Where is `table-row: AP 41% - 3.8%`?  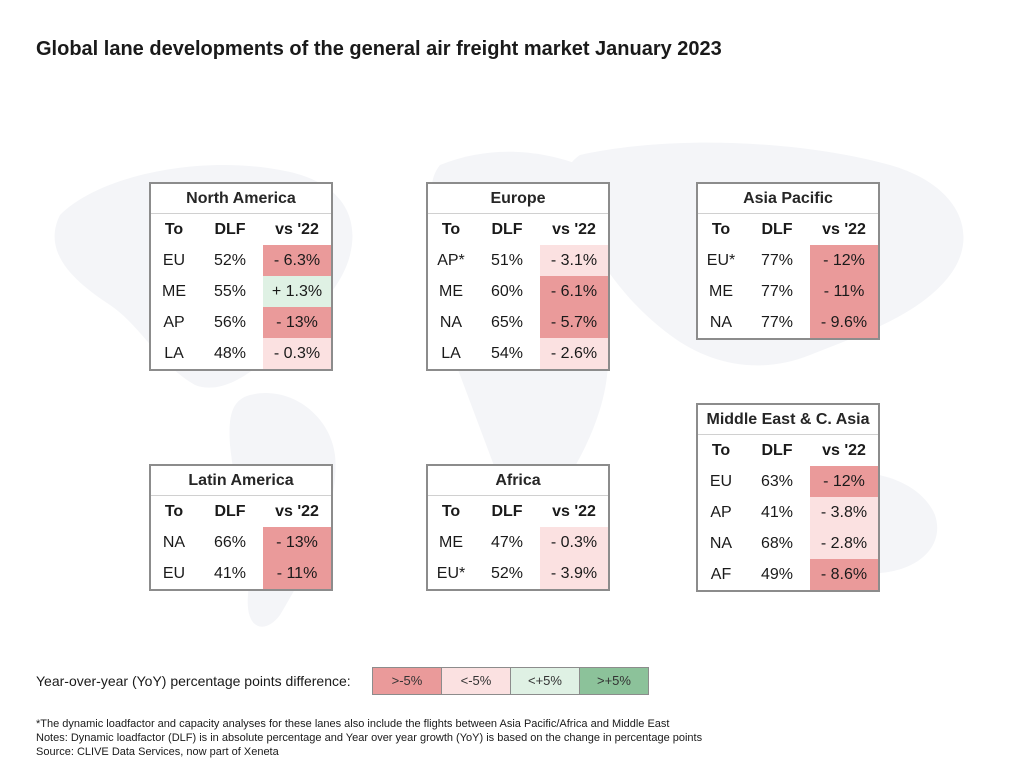
table-row: AP 41% - 3.8% is located at coordinates (788, 512).